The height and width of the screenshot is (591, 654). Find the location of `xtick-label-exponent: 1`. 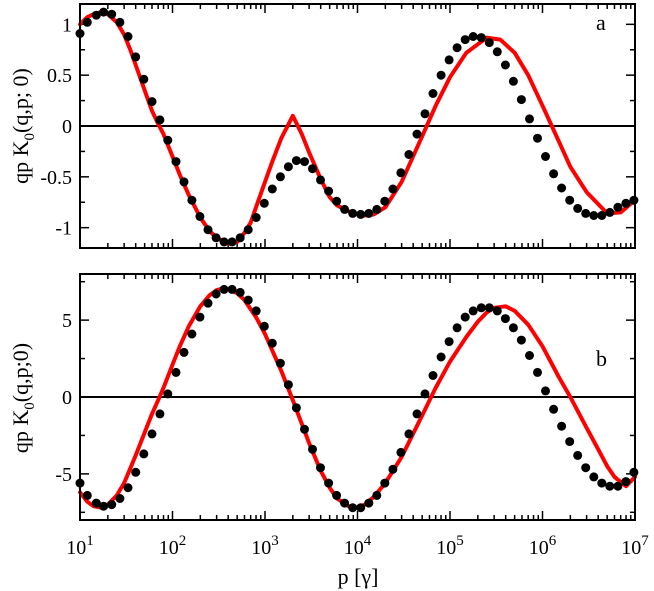

xtick-label-exponent: 1 is located at coordinates (90, 541).